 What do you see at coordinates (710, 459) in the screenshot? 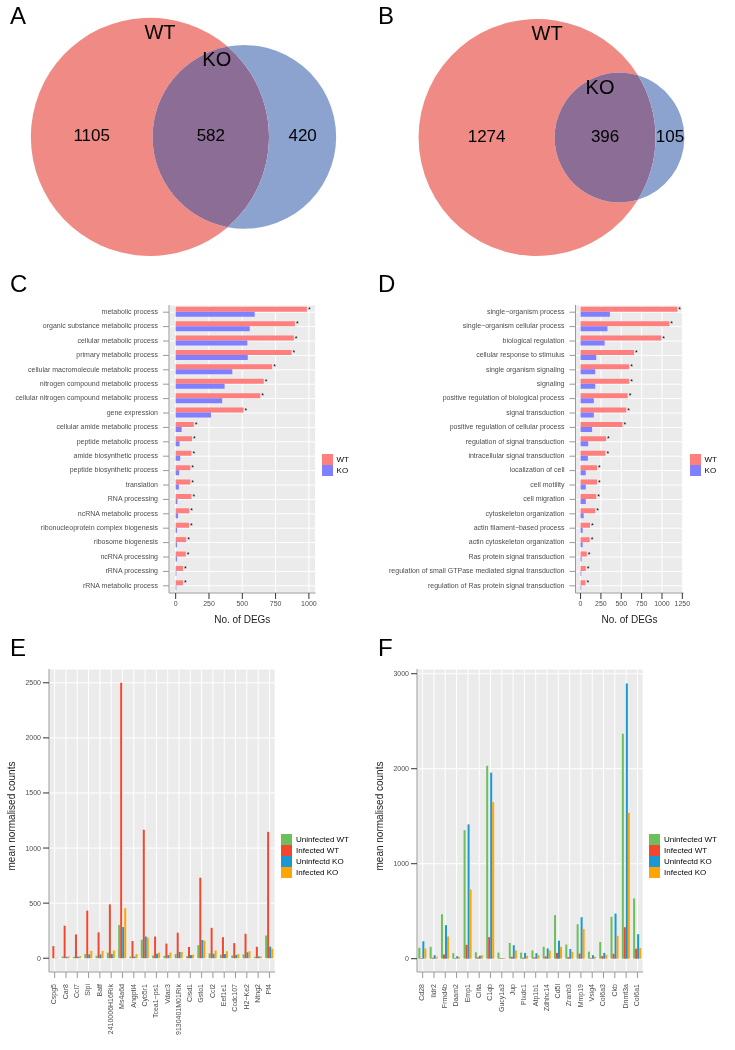
I see `legend-label: WT` at bounding box center [710, 459].